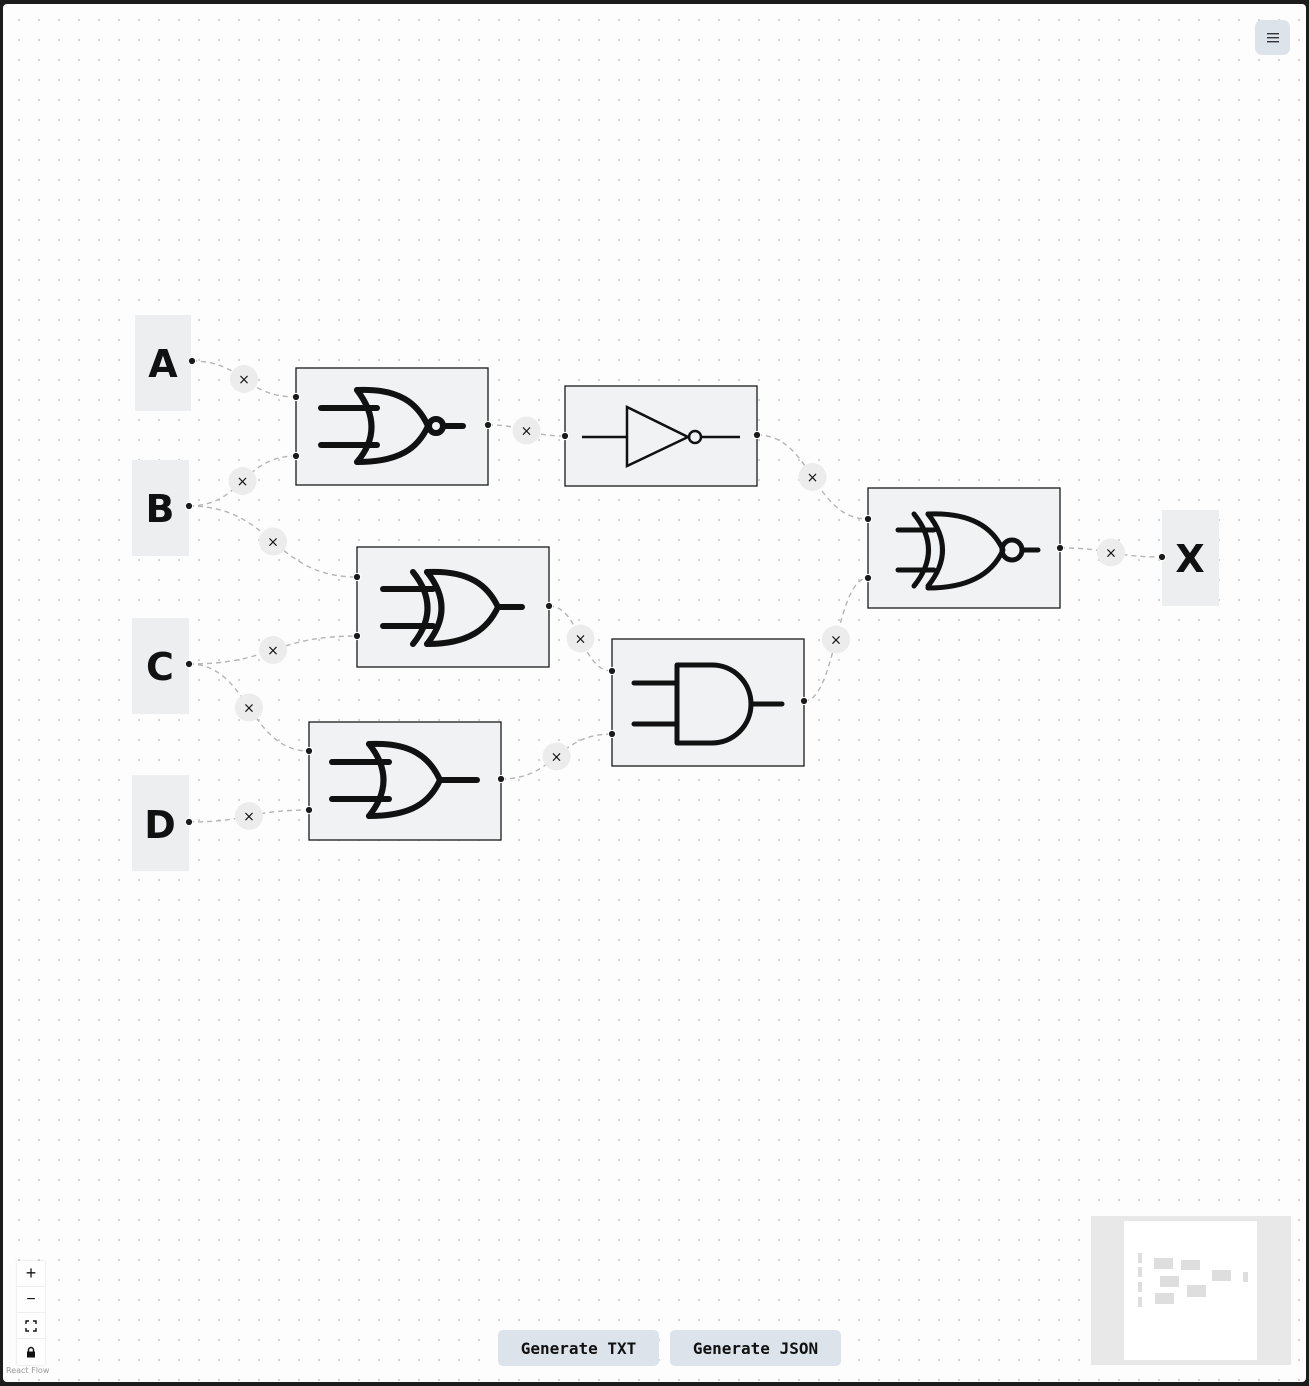  I want to click on minimap-nodes, so click(1193, 1280).